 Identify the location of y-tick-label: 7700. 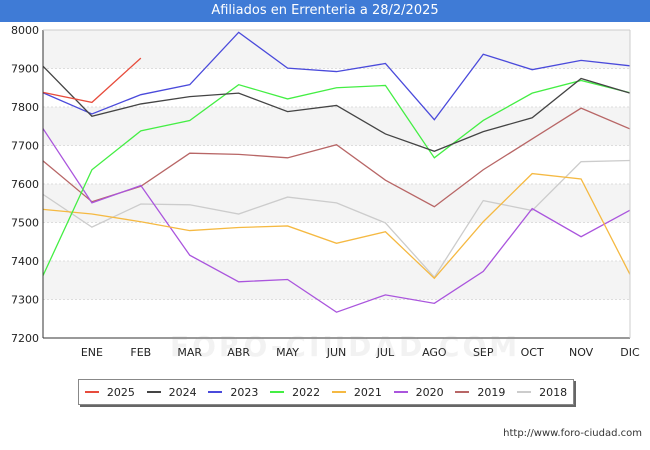
(25, 146).